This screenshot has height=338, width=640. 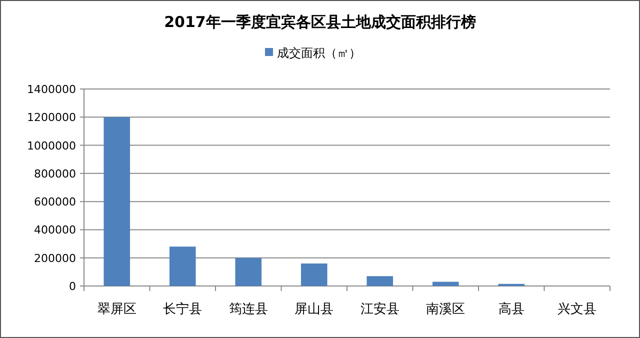 I want to click on y-tick-label: 200000, so click(x=55, y=258).